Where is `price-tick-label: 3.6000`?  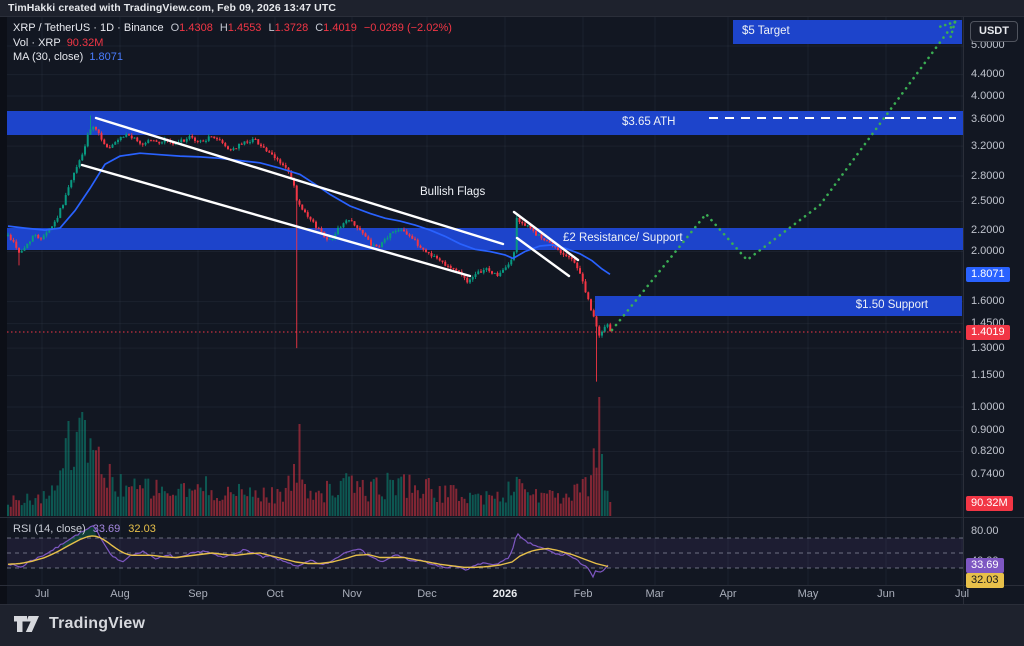
price-tick-label: 3.6000 is located at coordinates (988, 119).